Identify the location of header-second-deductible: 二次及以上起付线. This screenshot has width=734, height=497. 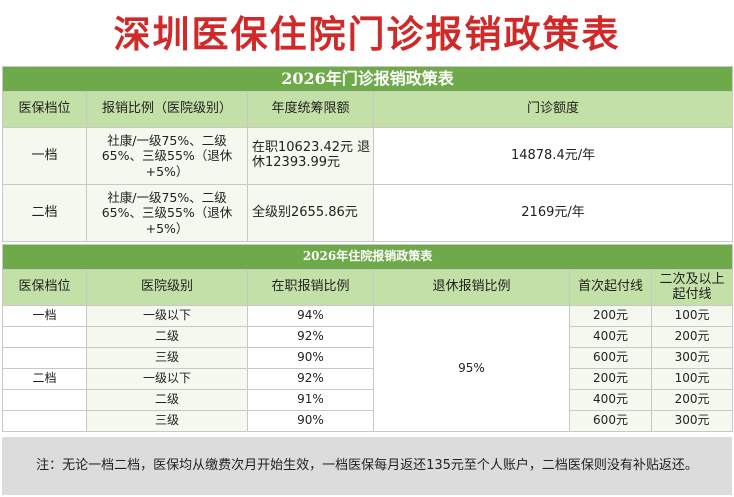
(692, 287).